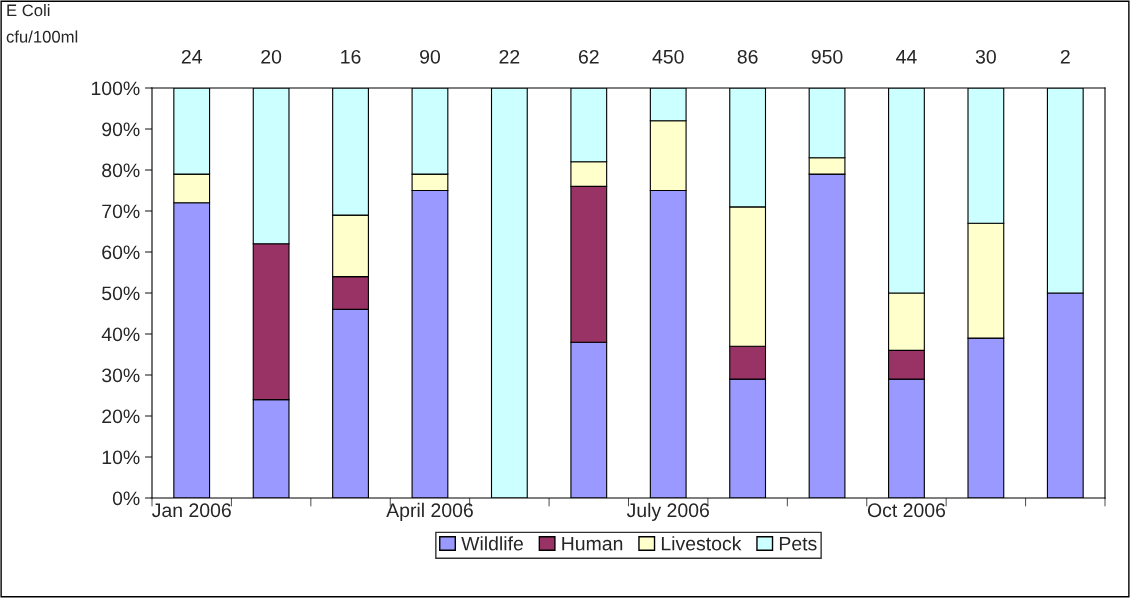 This screenshot has width=1130, height=598. Describe the element at coordinates (115, 88) in the screenshot. I see `y-tick-label: 100%` at that location.